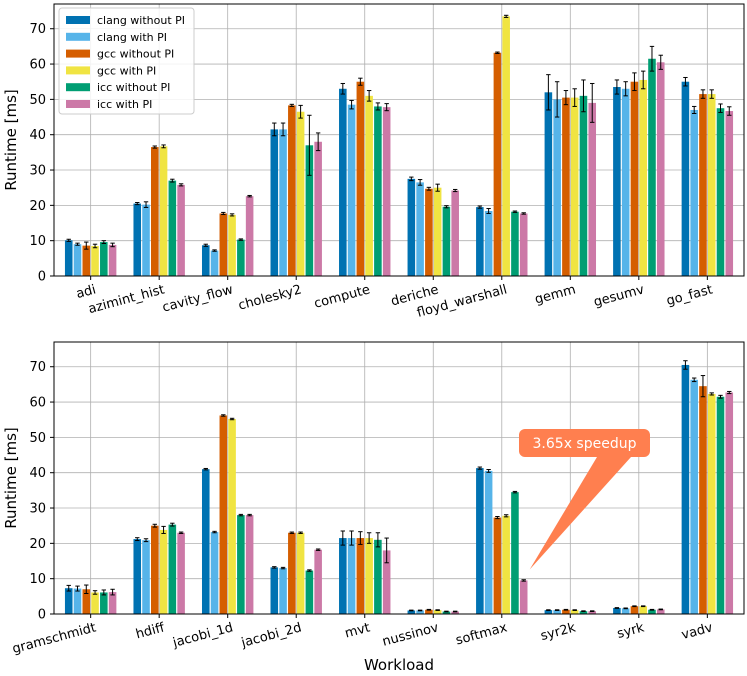 The image size is (747, 676). I want to click on legend-label: gcc with PI, so click(126, 70).